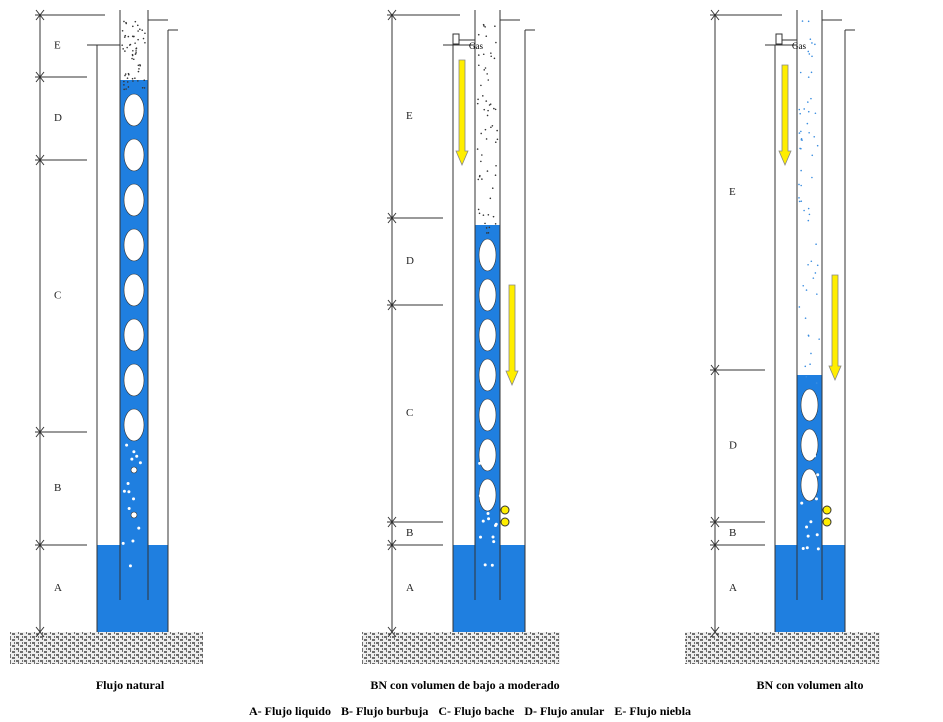  Describe the element at coordinates (809, 685) in the screenshot. I see `caption: BN con volumen alto` at that location.